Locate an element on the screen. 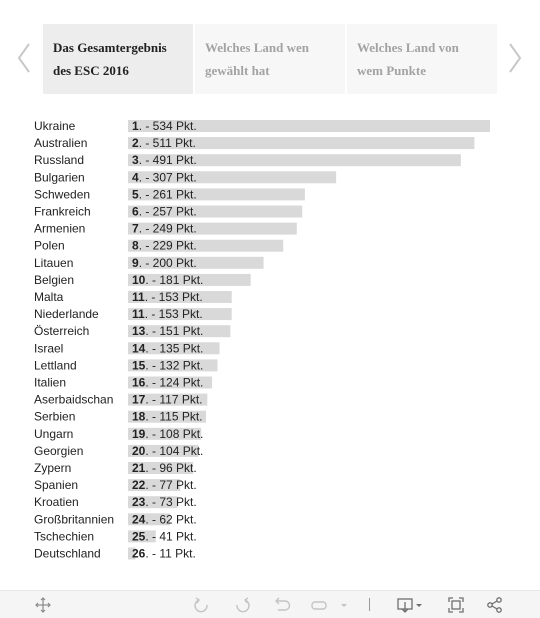 This screenshot has width=540, height=618. bar-value-label: 16. - 124 Pkt. is located at coordinates (167, 383).